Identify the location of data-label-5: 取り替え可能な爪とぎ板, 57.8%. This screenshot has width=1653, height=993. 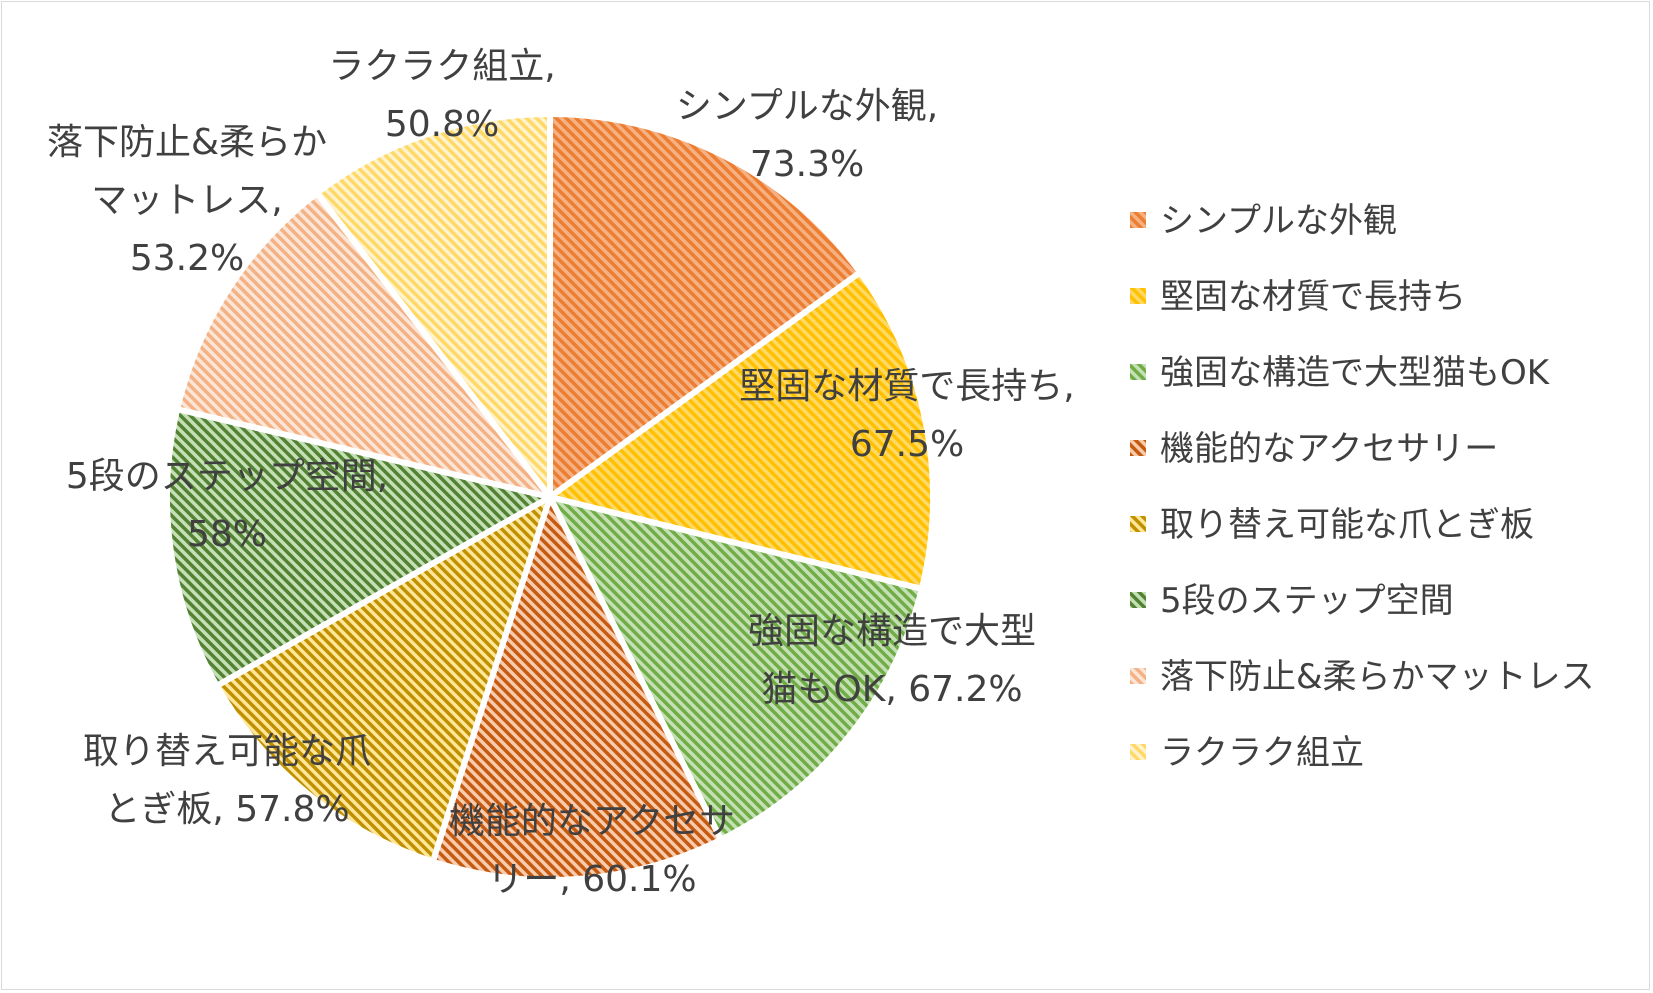
(227, 780).